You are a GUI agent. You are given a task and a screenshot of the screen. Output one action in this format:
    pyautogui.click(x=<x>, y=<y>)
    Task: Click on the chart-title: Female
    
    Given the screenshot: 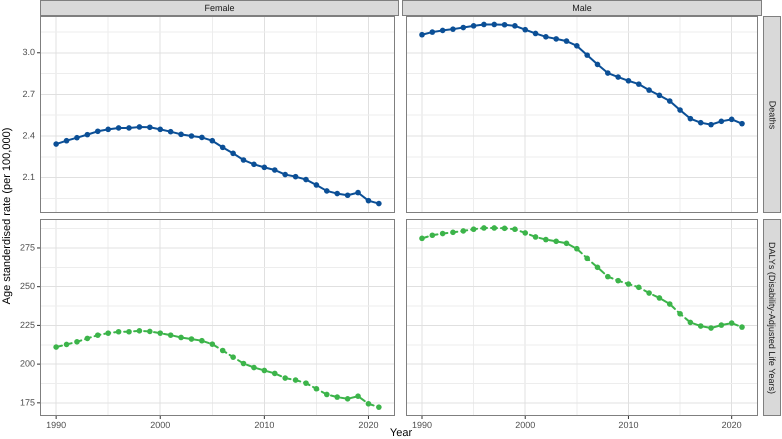 What is the action you would take?
    pyautogui.click(x=219, y=8)
    